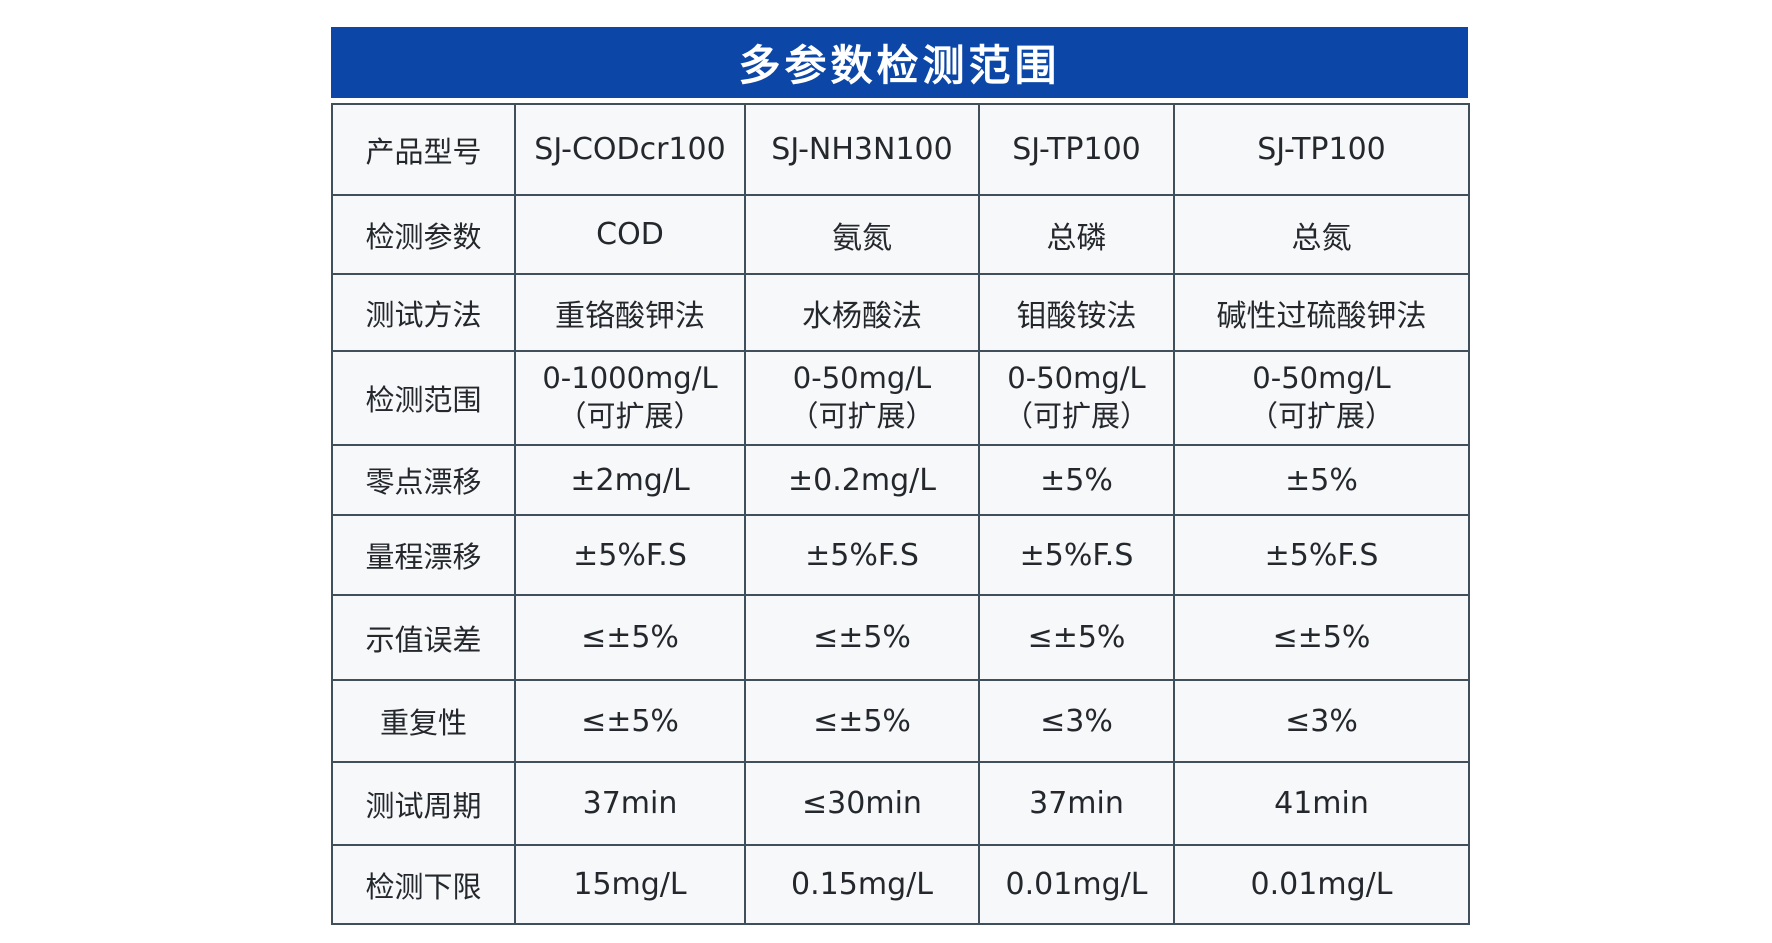 The height and width of the screenshot is (943, 1772). I want to click on row-label: 测试方法, so click(423, 312).